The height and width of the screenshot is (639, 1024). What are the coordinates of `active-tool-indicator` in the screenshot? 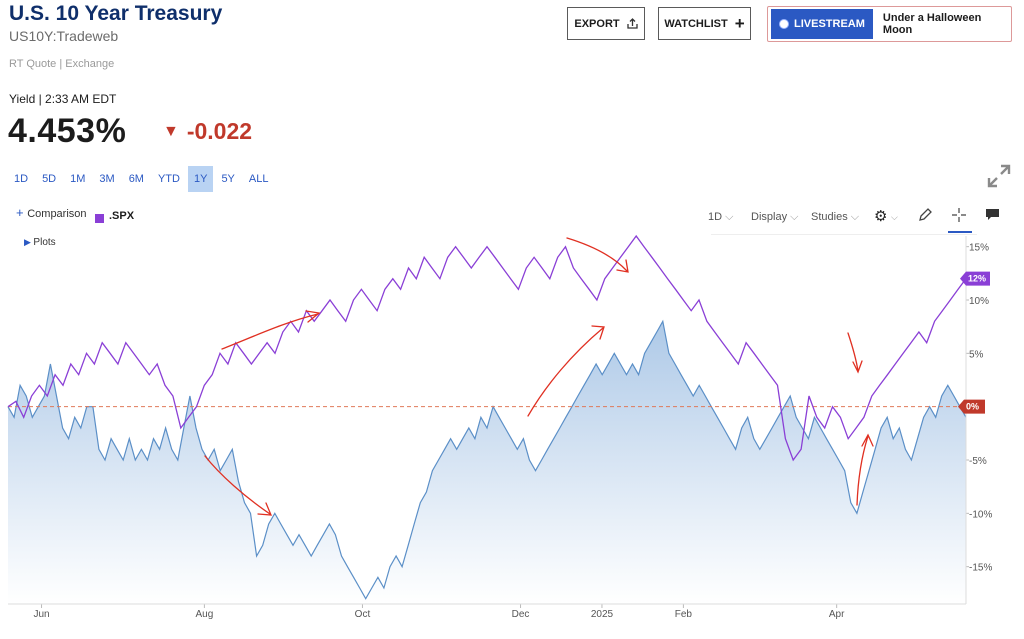 It's located at (960, 232).